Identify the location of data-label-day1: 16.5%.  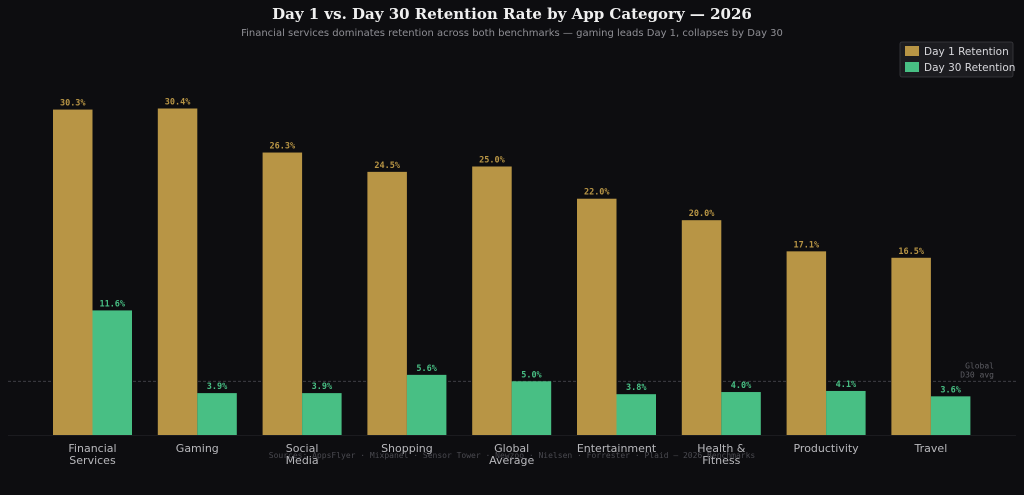
(911, 252).